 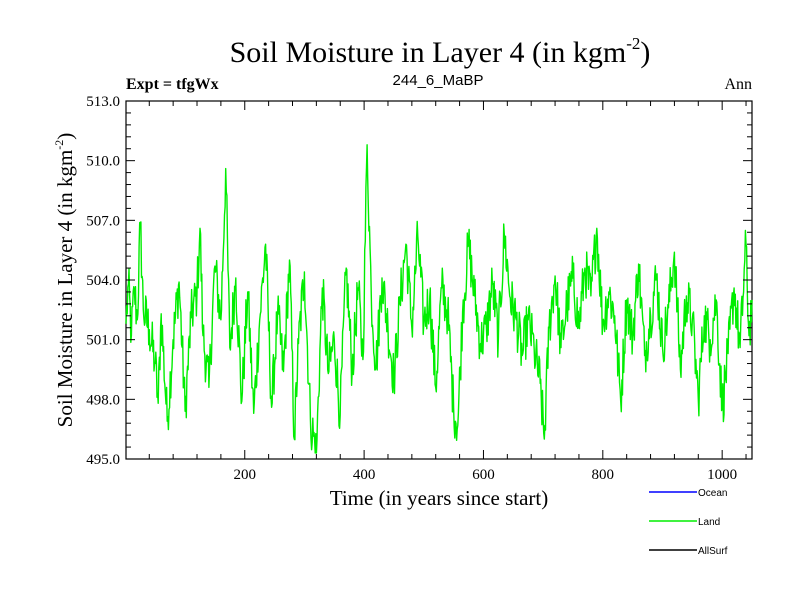 What do you see at coordinates (645, 52) in the screenshot?
I see `chart-title-close: )` at bounding box center [645, 52].